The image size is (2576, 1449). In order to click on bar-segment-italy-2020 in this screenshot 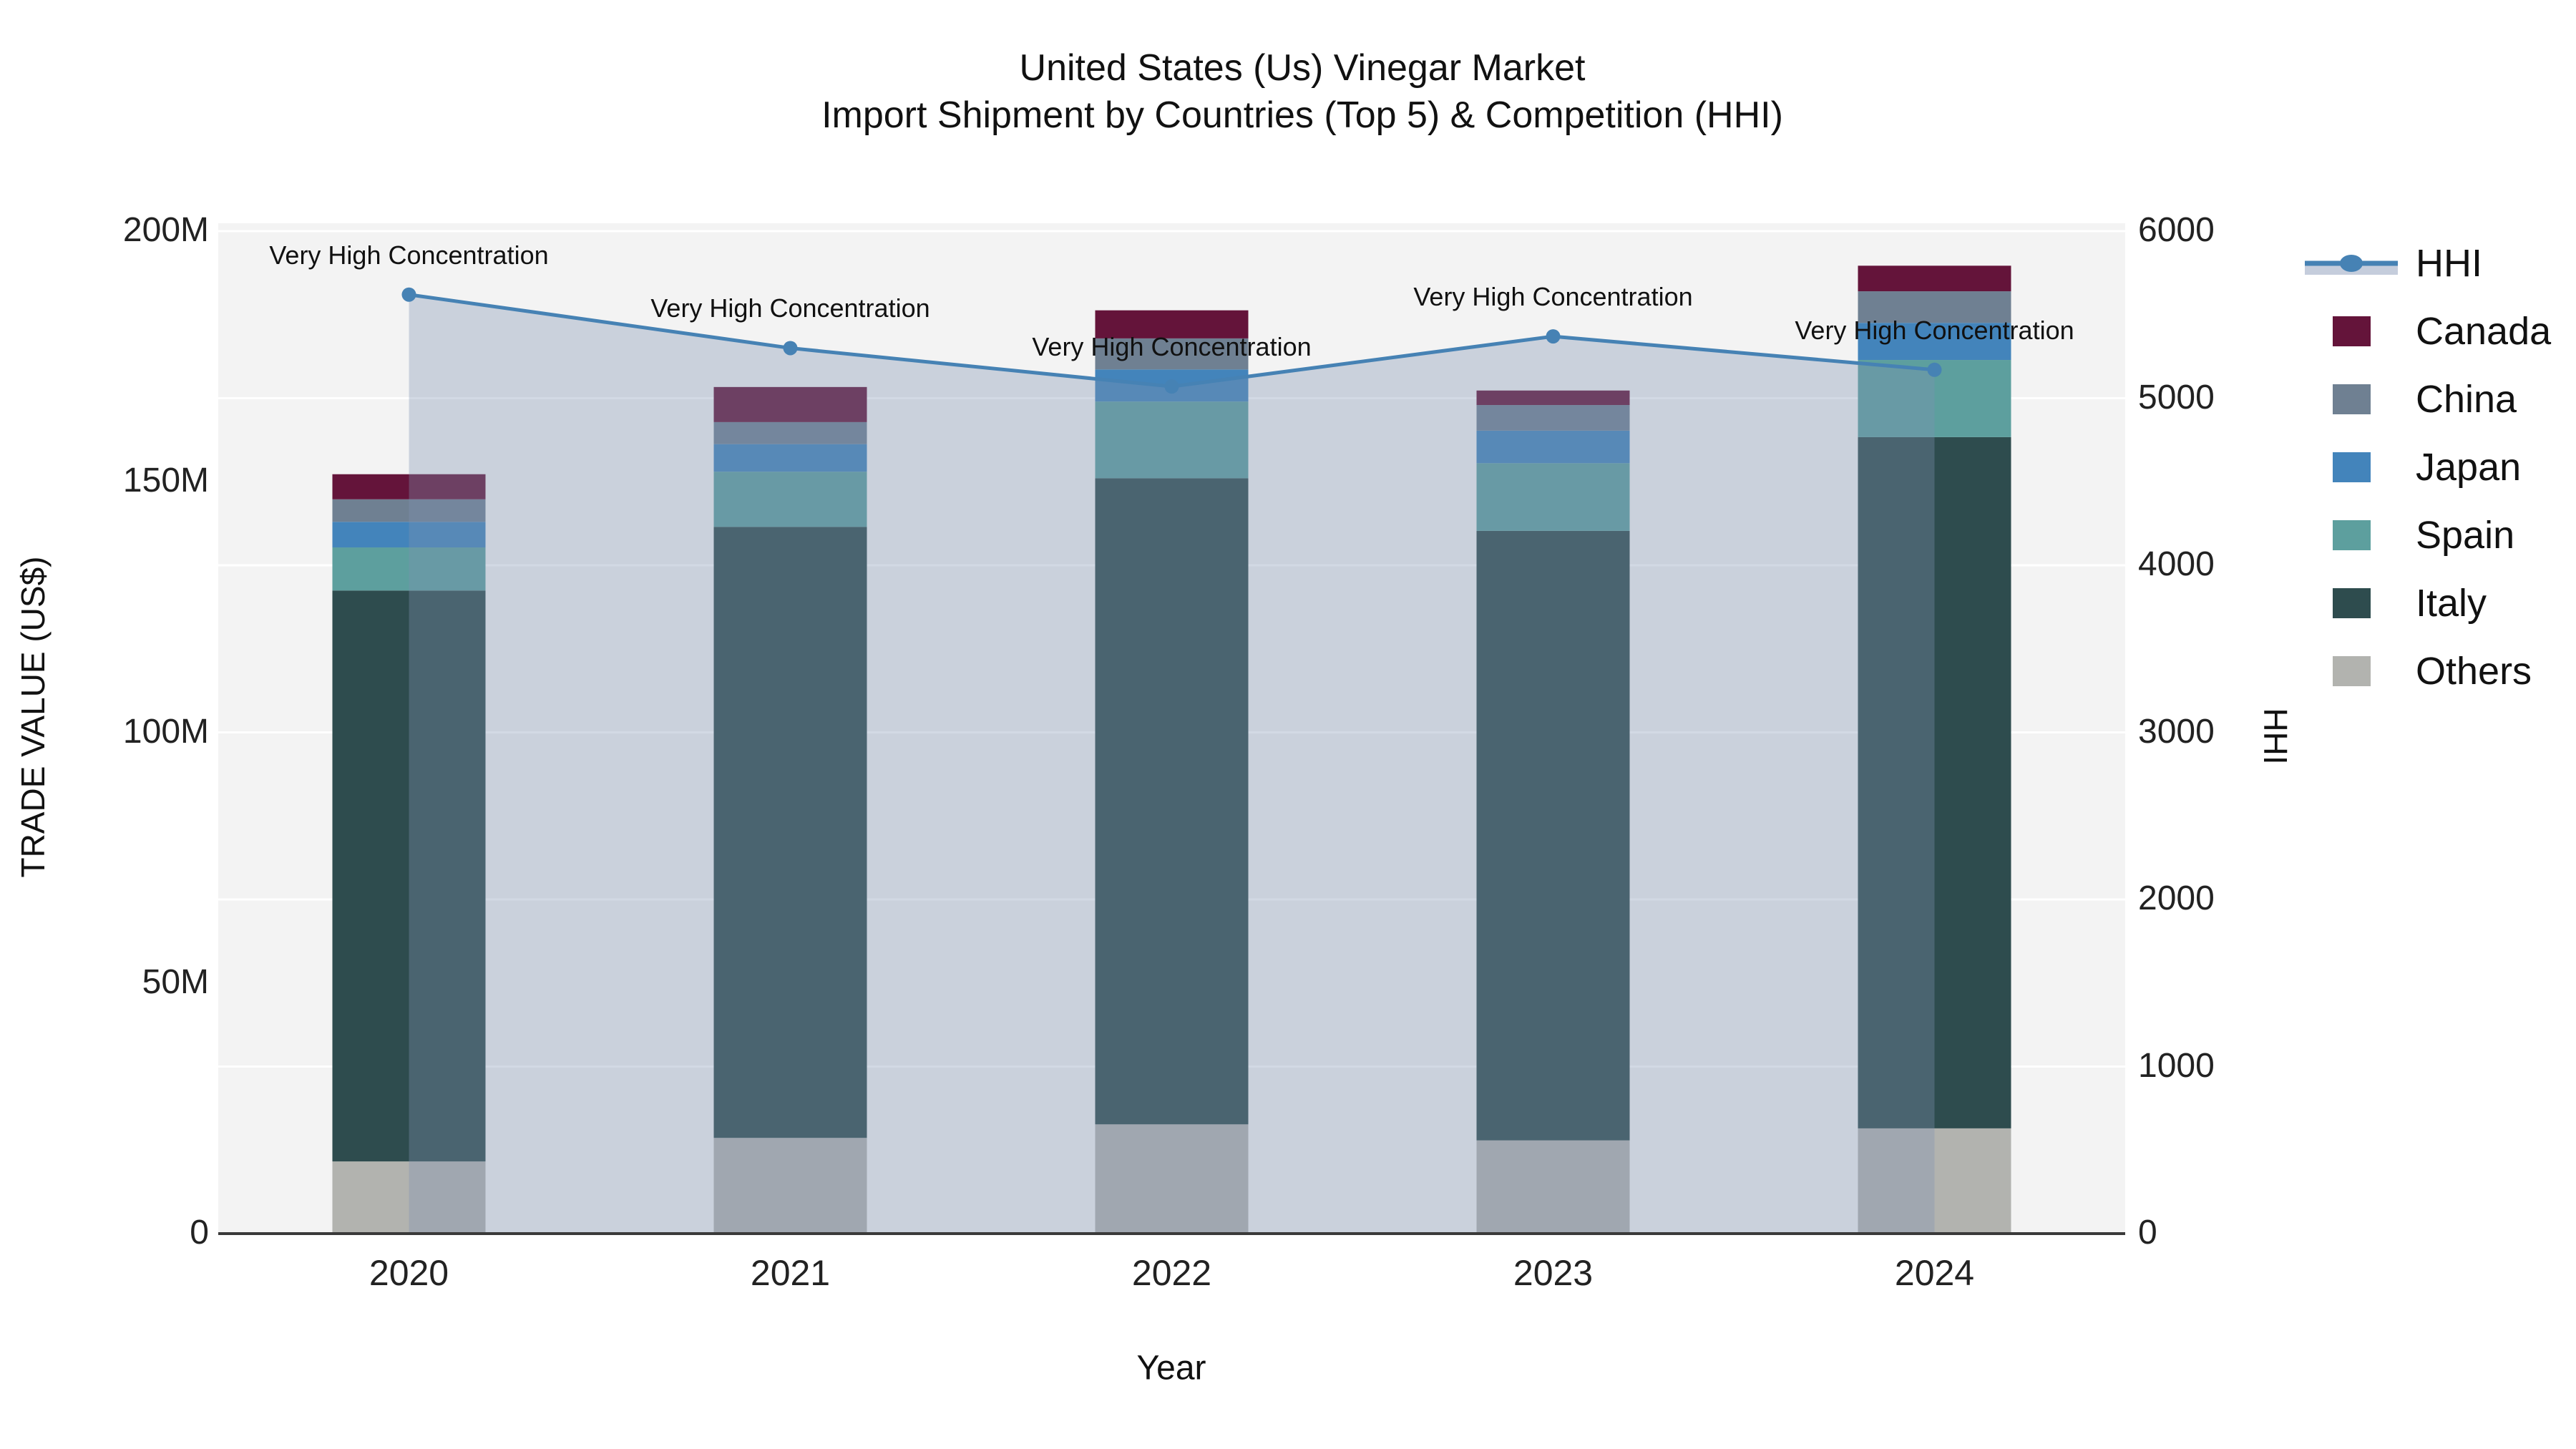, I will do `click(409, 876)`.